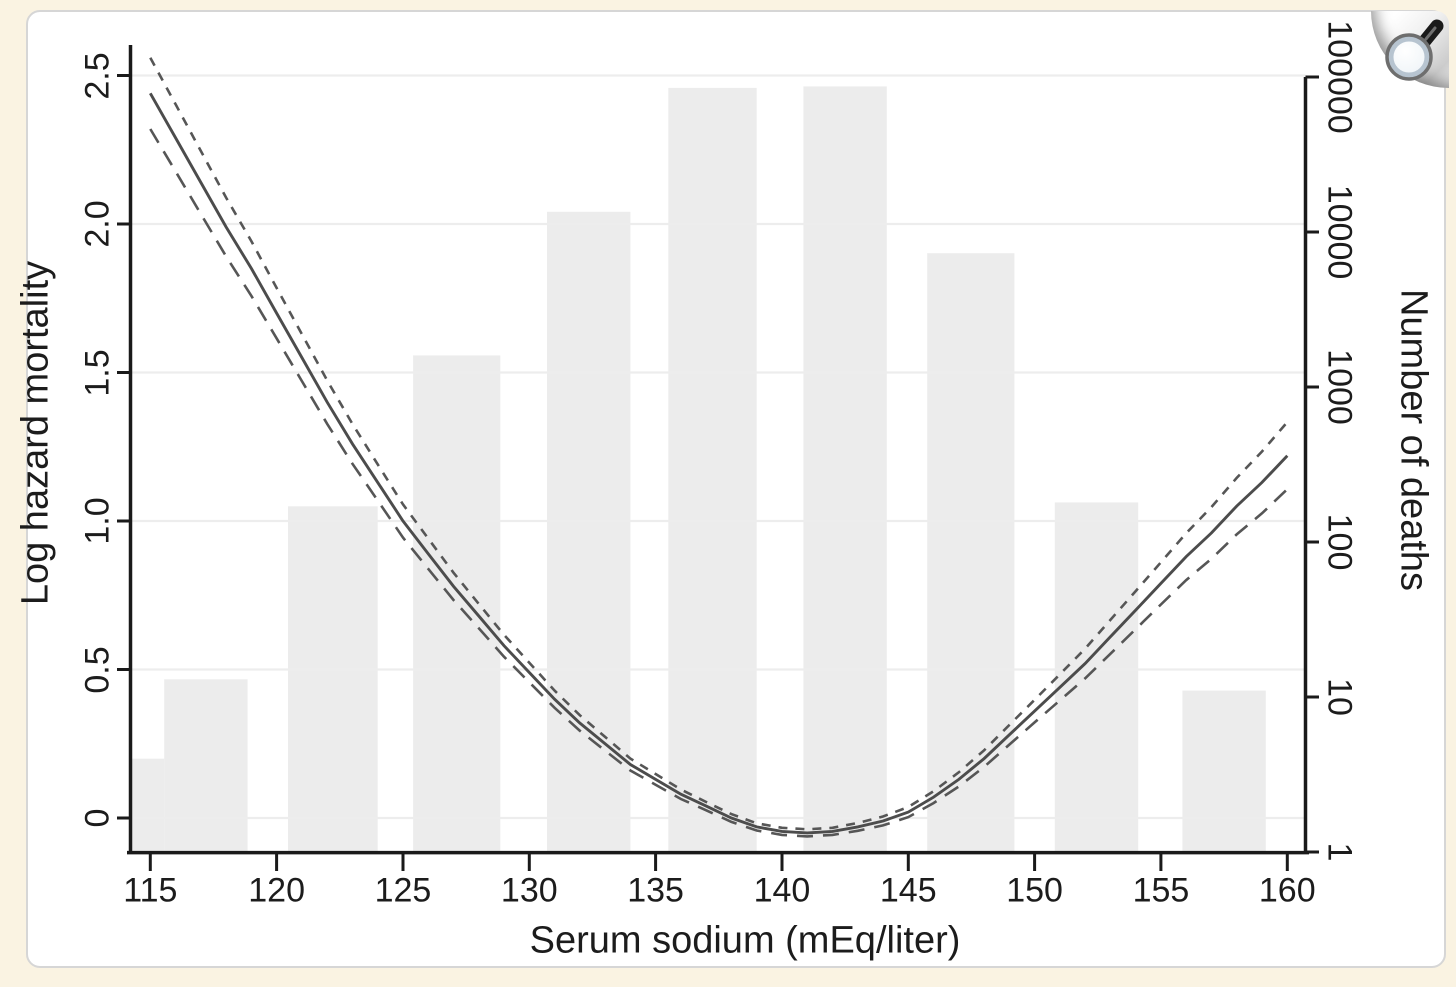  Describe the element at coordinates (655, 890) in the screenshot. I see `x-tick-label: 135` at that location.